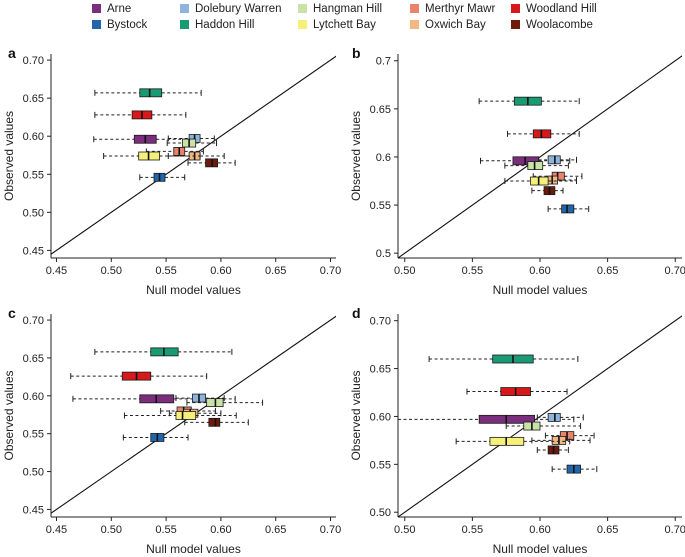 The image size is (685, 557). I want to click on legend-item-oxwich-bay: Oxwich Bay, so click(448, 25).